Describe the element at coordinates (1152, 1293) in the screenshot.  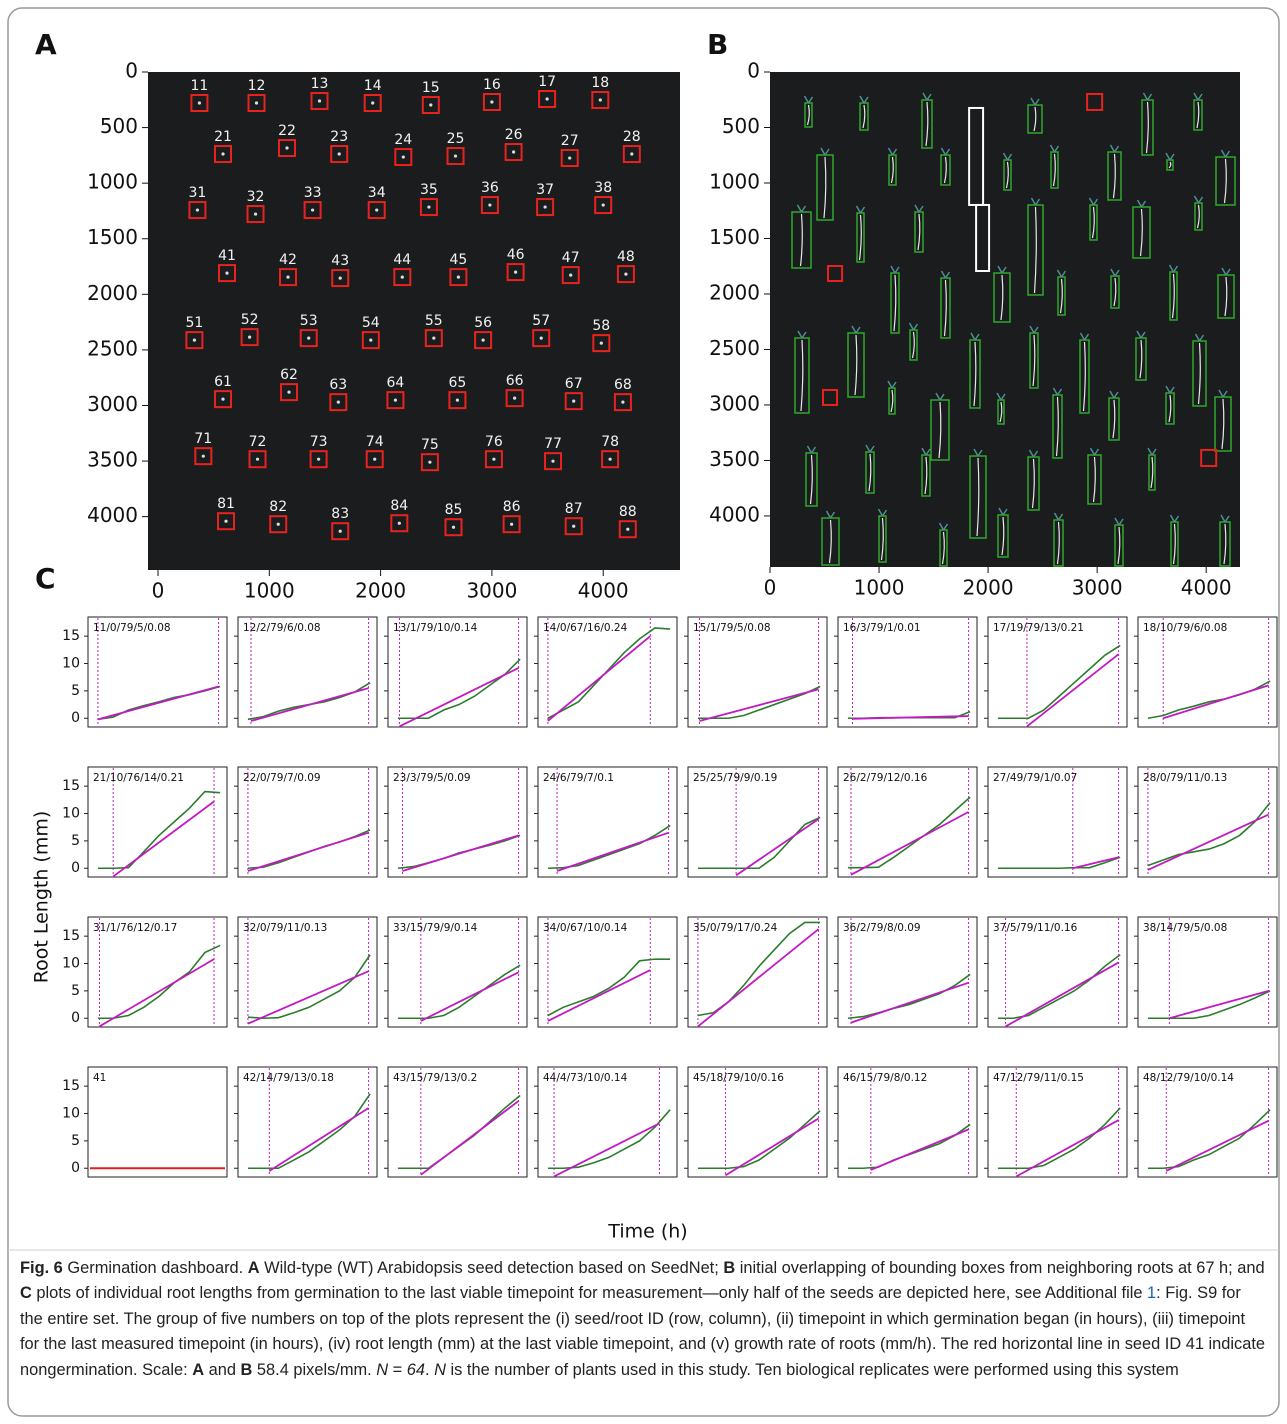
I see `file-link: 1` at that location.